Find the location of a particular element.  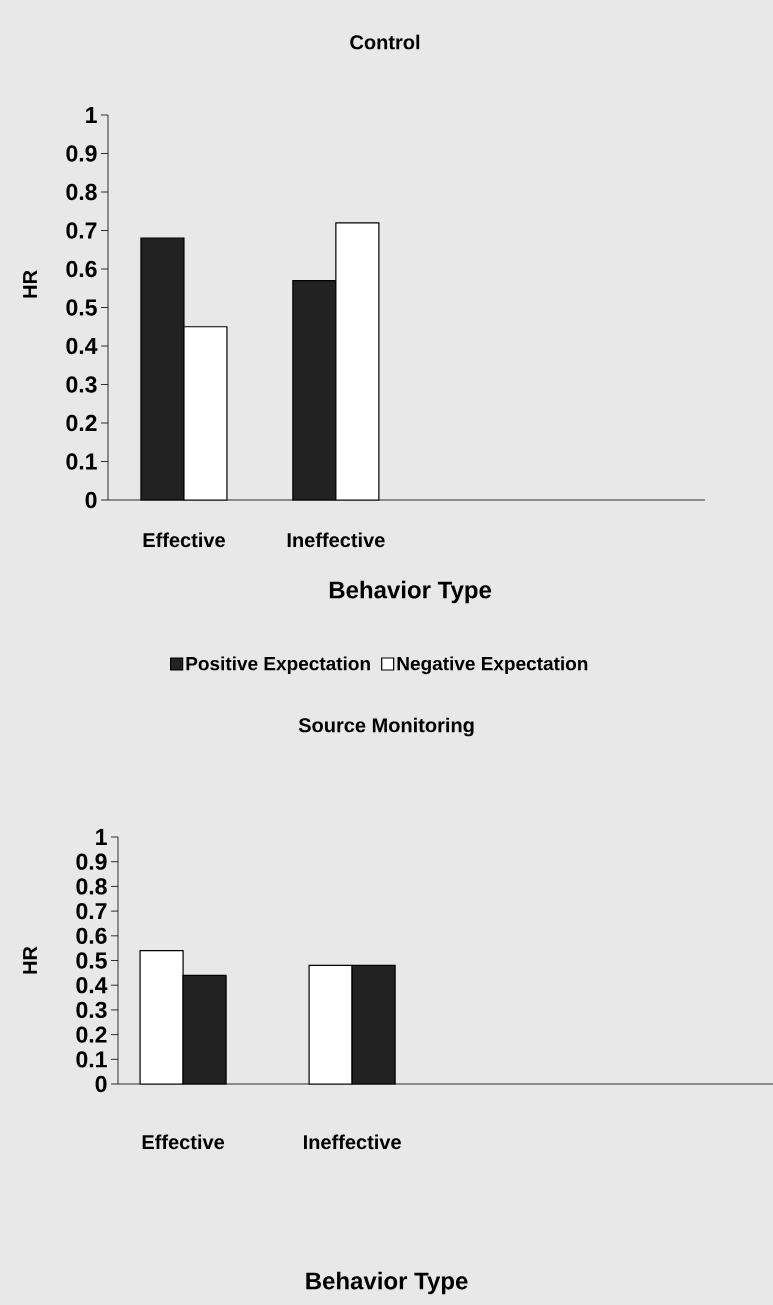

chart-title: Source Monitoring is located at coordinates (386, 727).